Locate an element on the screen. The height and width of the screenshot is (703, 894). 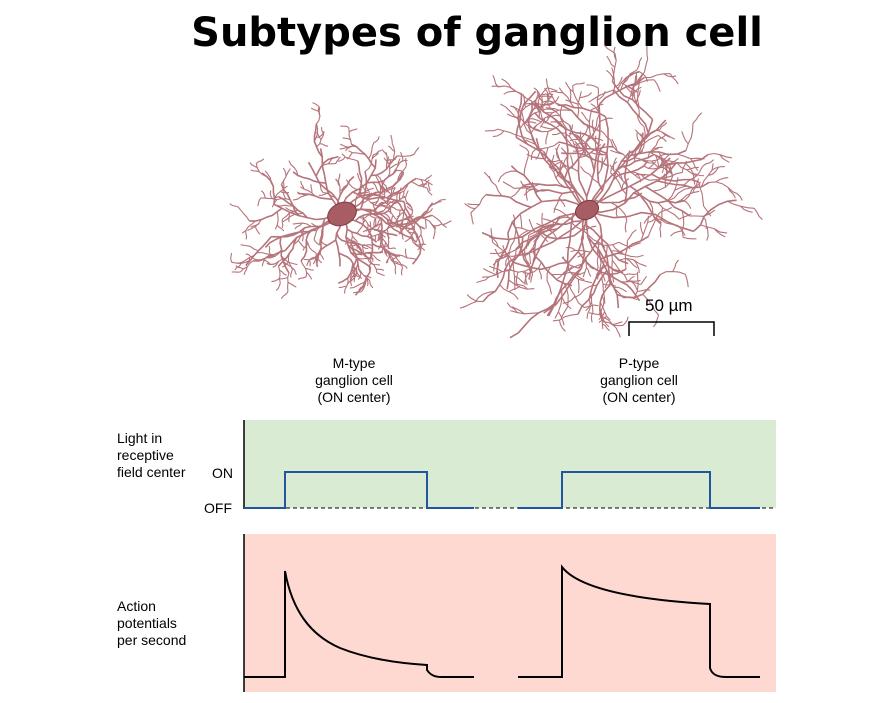
off-level-label: OFF is located at coordinates (218, 508).